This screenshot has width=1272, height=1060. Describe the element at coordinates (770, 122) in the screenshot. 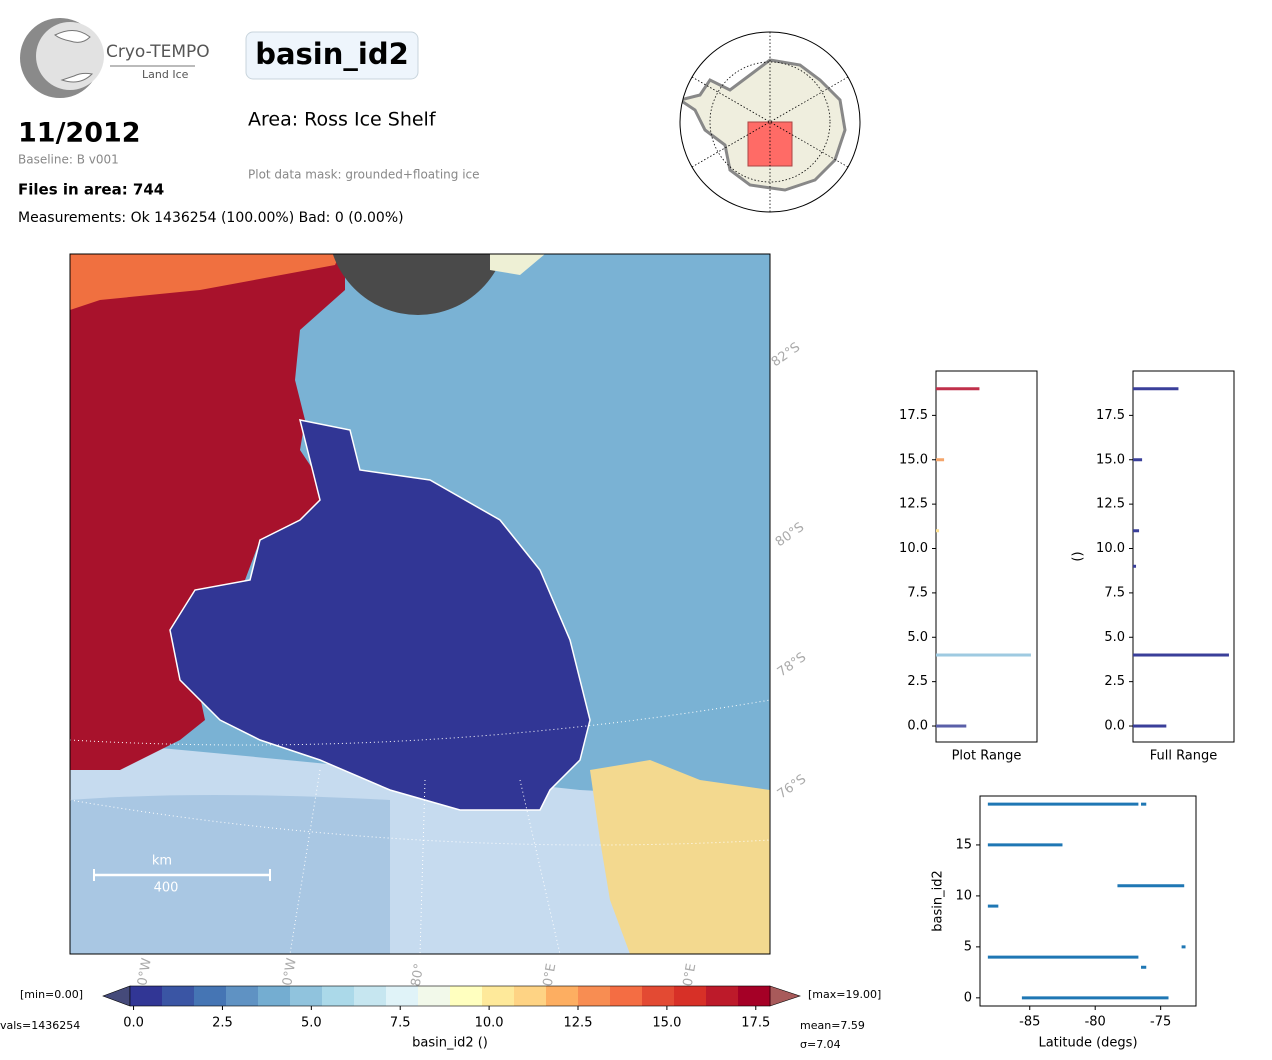

I see `inset-globe` at that location.